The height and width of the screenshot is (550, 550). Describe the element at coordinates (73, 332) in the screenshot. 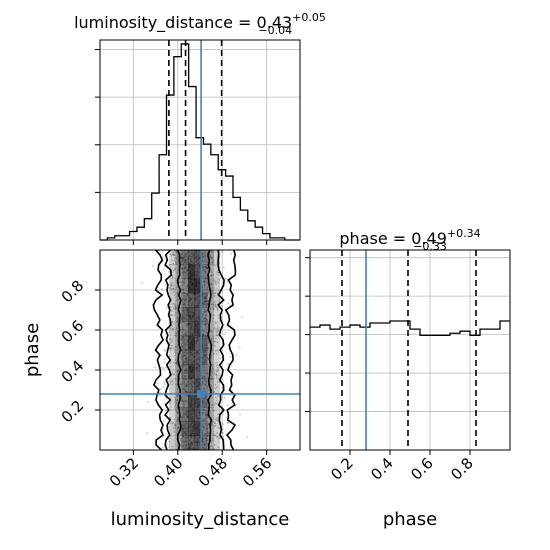

I see `phase-ytick-label: 0.6` at that location.